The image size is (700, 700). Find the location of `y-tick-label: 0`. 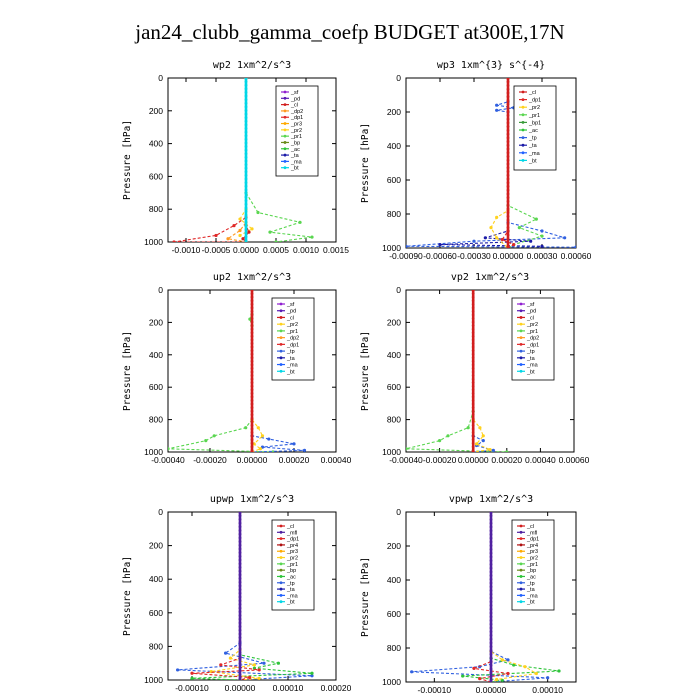

y-tick-label: 0 is located at coordinates (398, 512).